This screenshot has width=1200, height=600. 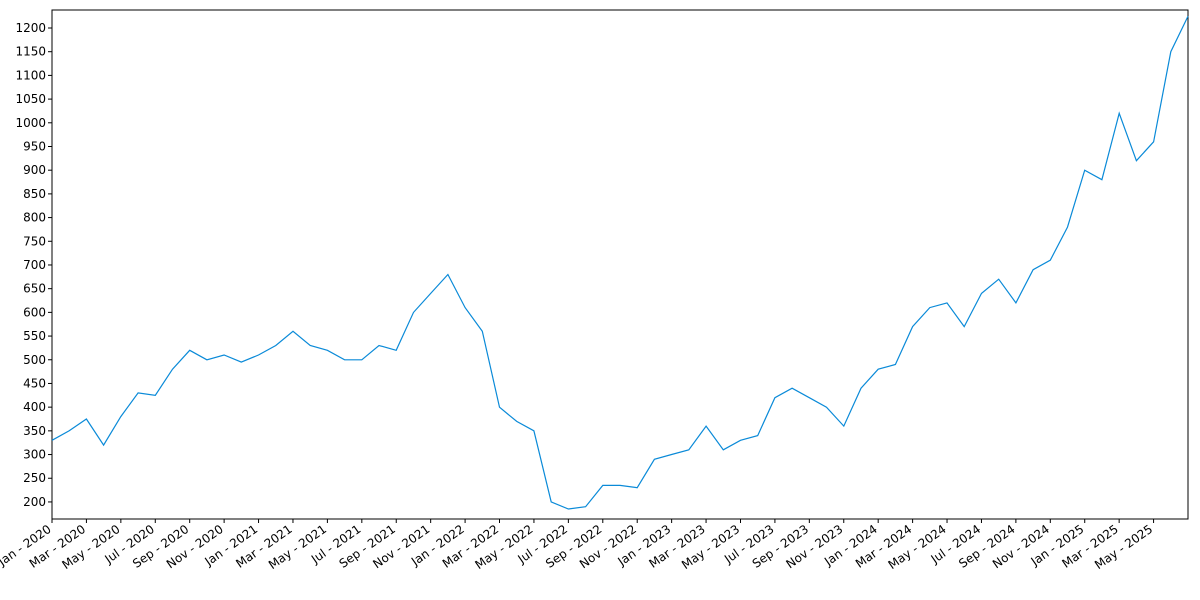 I want to click on y-tick-label: 400, so click(x=34, y=407).